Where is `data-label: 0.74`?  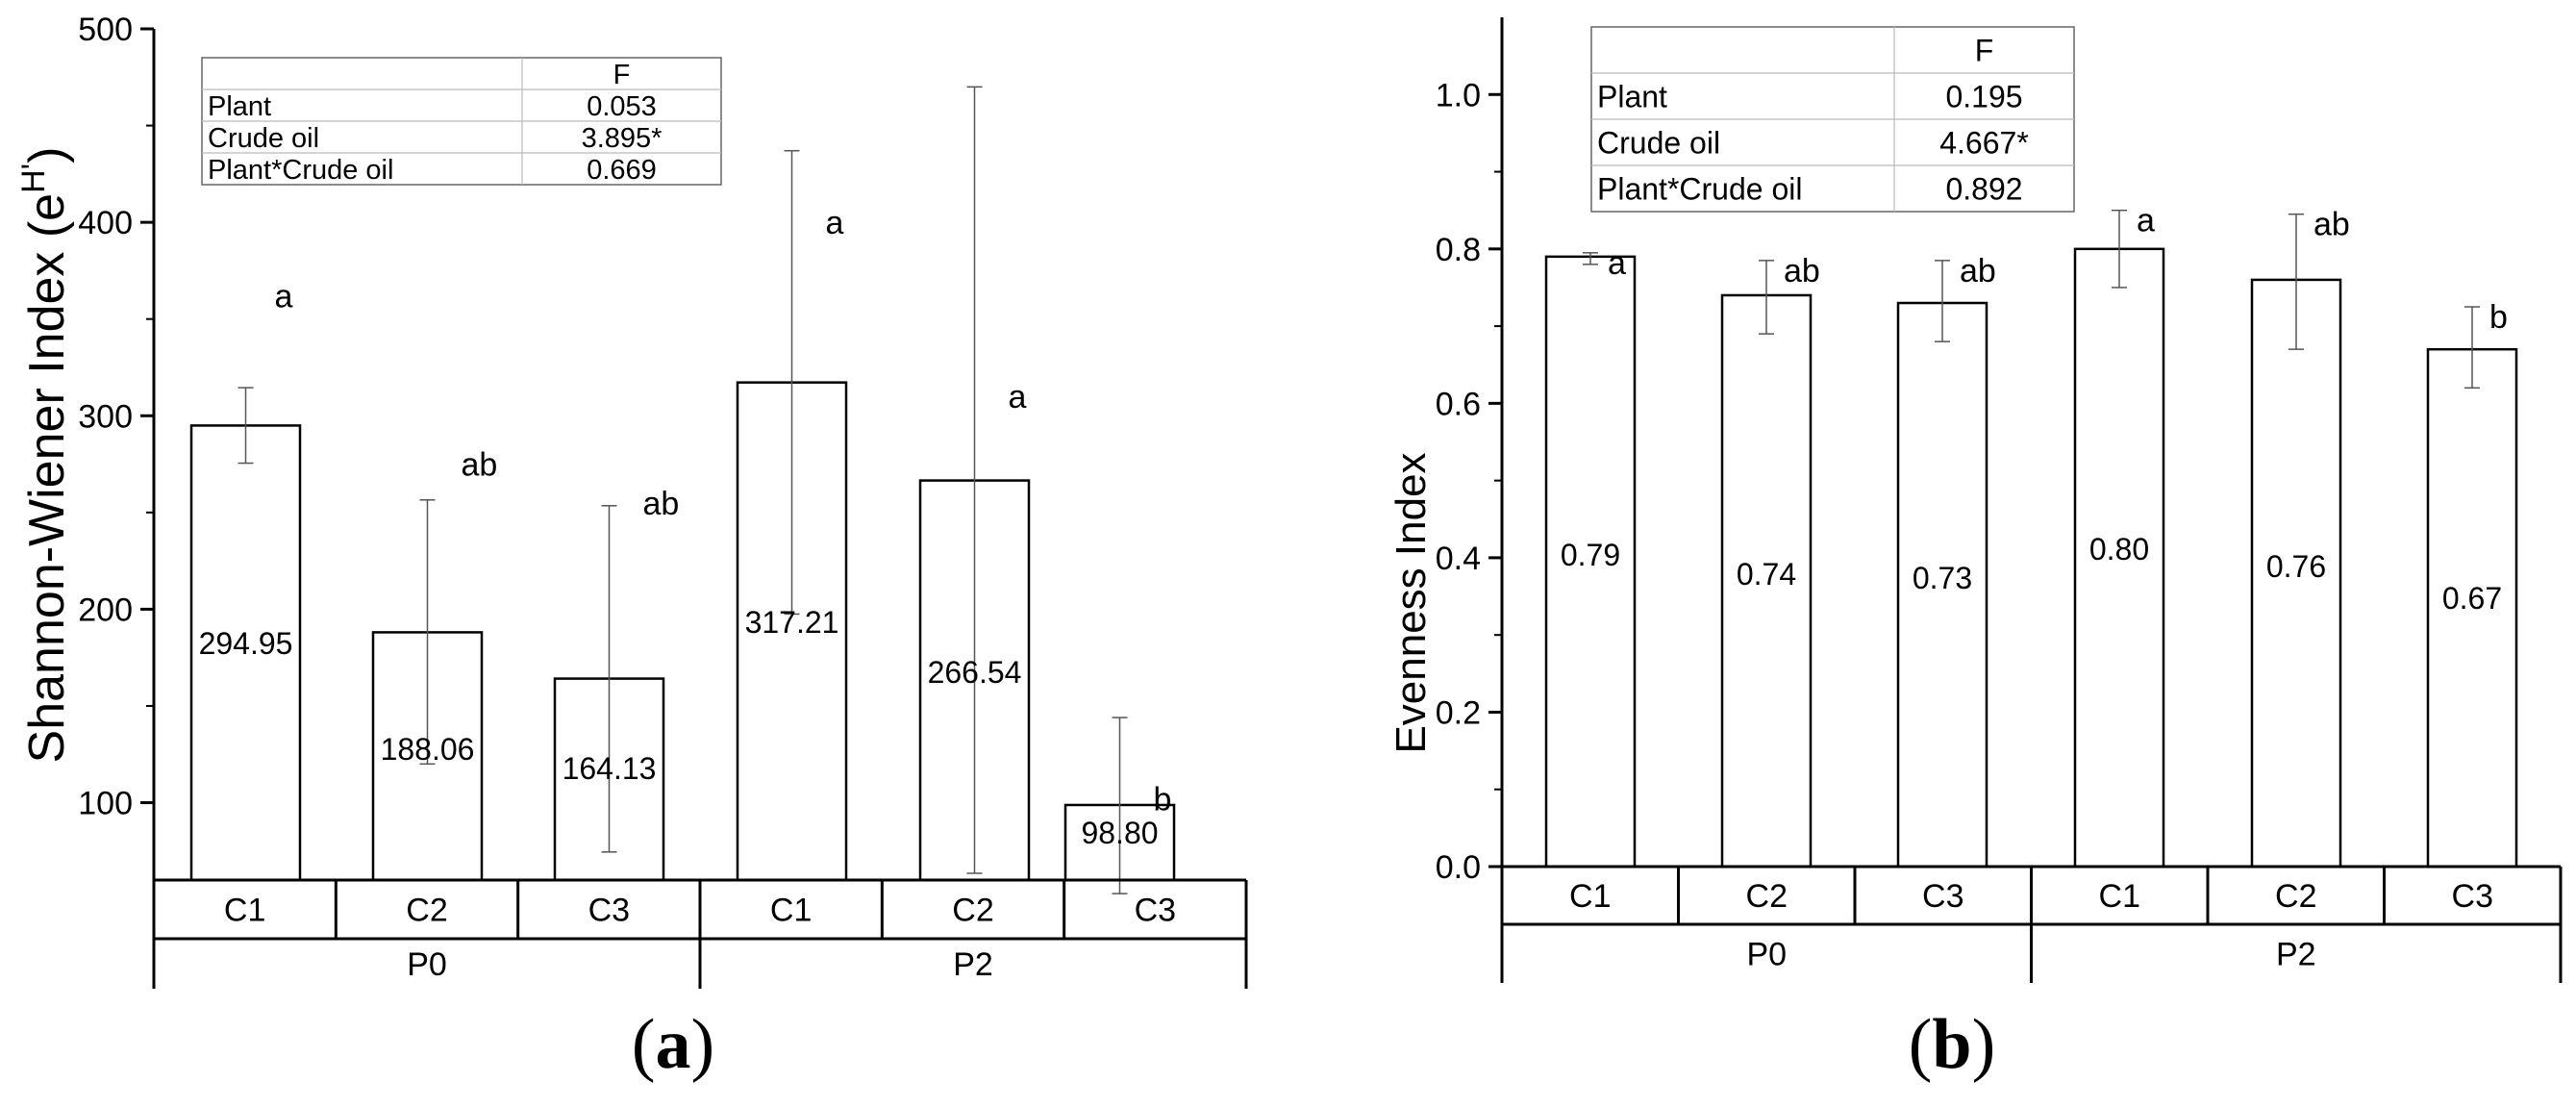
data-label: 0.74 is located at coordinates (1766, 574).